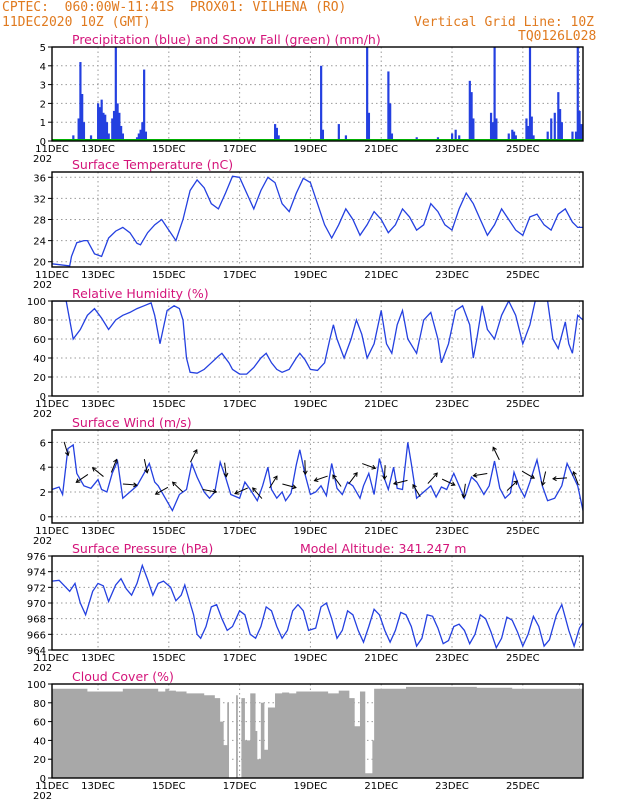  Describe the element at coordinates (140, 293) in the screenshot. I see `relative-humidity-title: Relative Humidity (%)` at that location.